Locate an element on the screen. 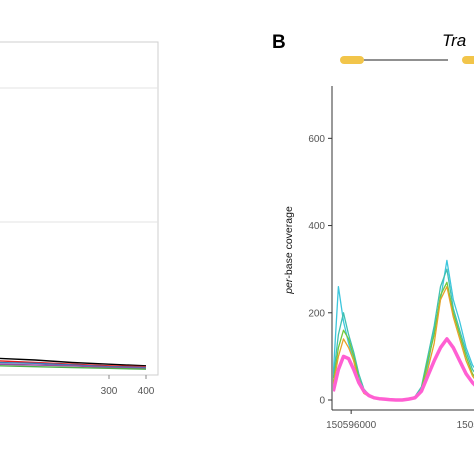 This screenshot has width=474, height=474. y-label-italic-part: per is located at coordinates (289, 286).